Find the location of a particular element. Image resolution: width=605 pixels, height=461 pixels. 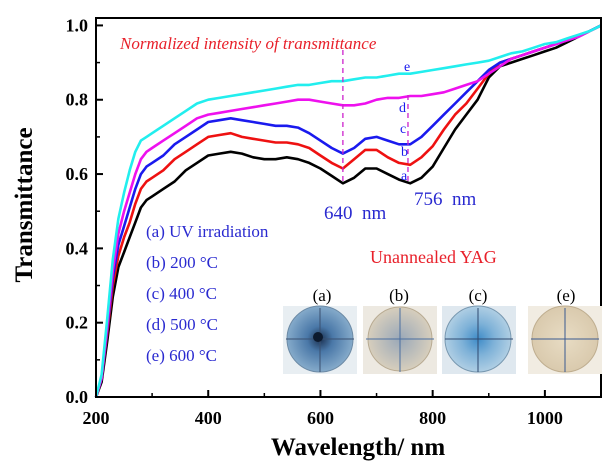

x-tick-label: 1000 is located at coordinates (545, 418).